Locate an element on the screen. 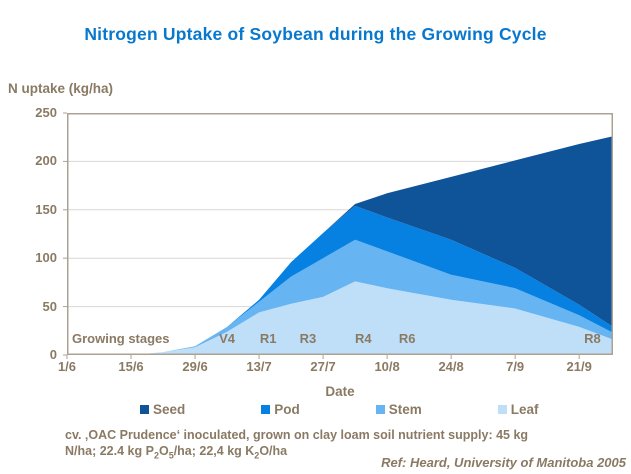  stage-label-r3: R3 is located at coordinates (308, 338).